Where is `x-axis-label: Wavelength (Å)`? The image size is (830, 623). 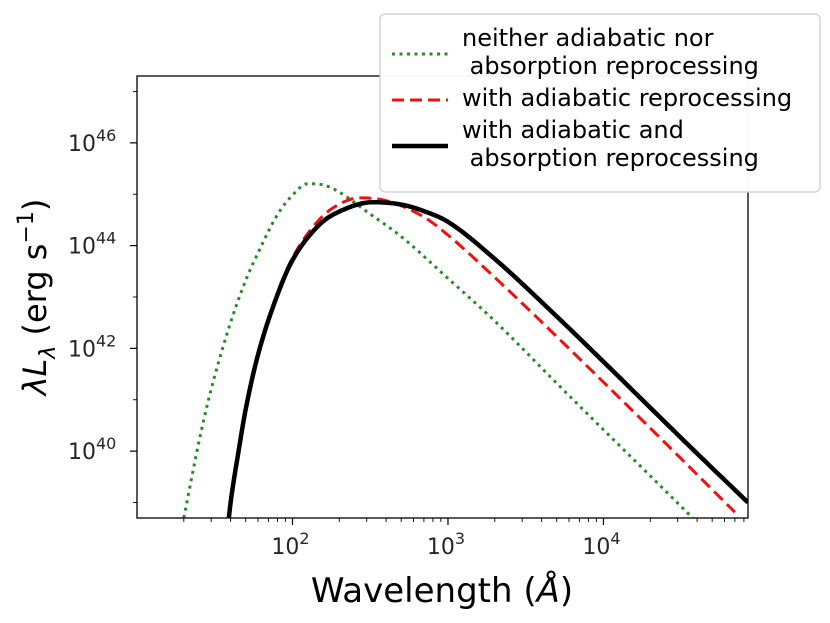
x-axis-label: Wavelength (Å) is located at coordinates (442, 590).